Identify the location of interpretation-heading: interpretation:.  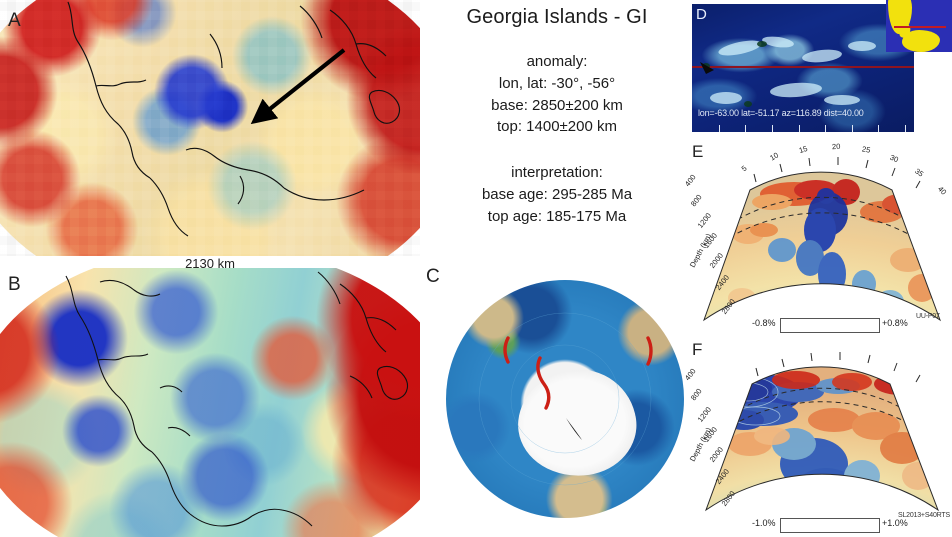
(557, 172).